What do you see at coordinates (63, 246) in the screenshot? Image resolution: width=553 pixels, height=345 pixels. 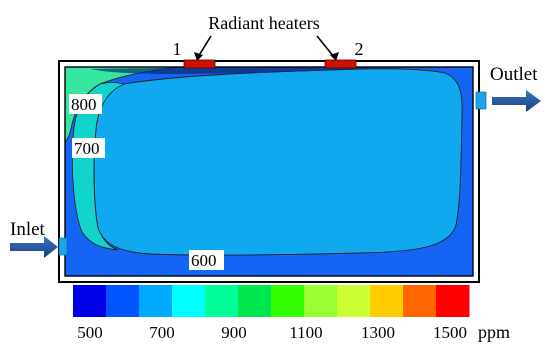 I see `inlet-port` at bounding box center [63, 246].